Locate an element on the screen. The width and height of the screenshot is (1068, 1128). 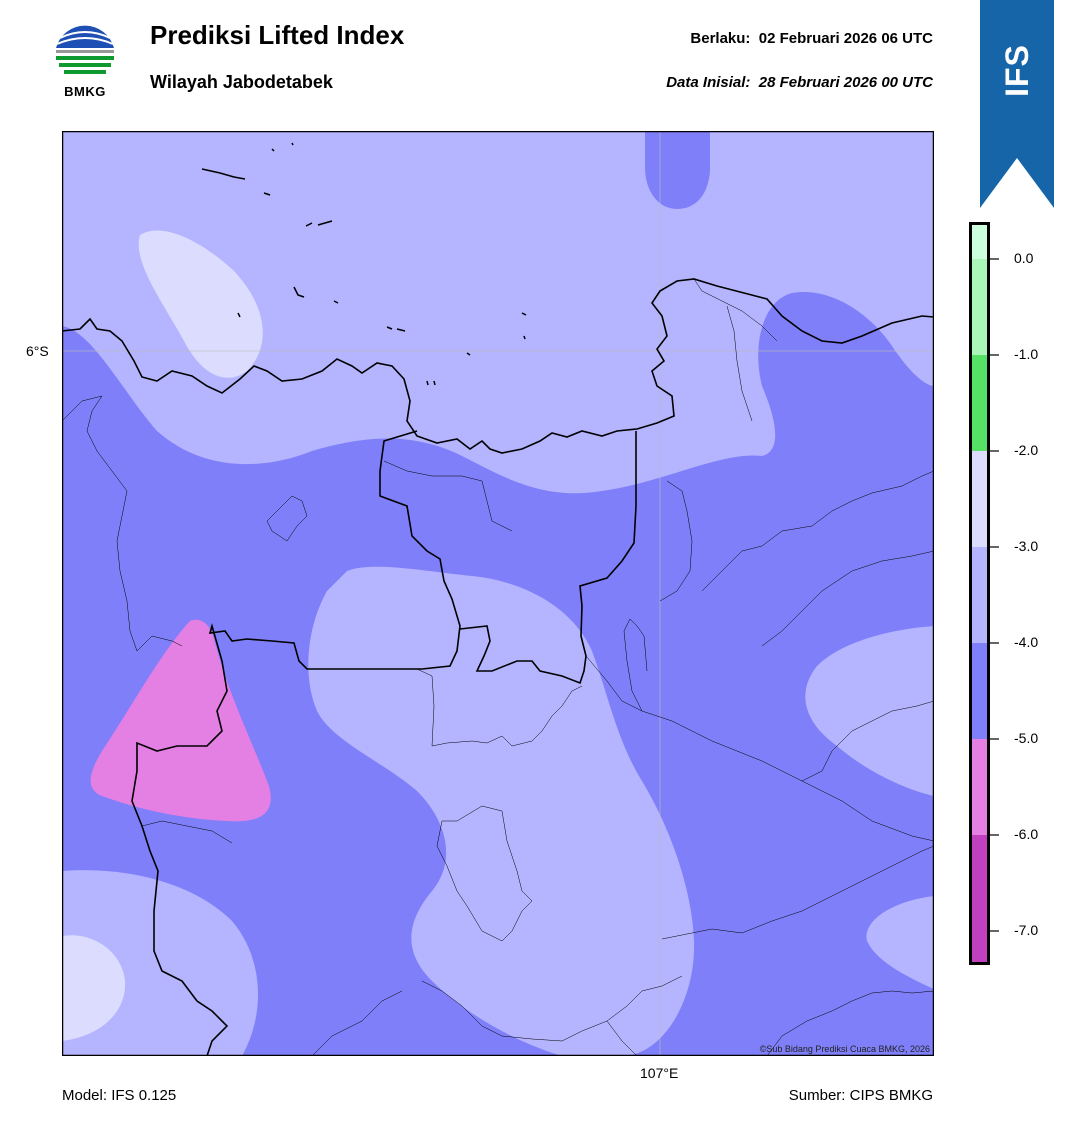
colorbar-tick-label: 0.0 is located at coordinates (1024, 258).